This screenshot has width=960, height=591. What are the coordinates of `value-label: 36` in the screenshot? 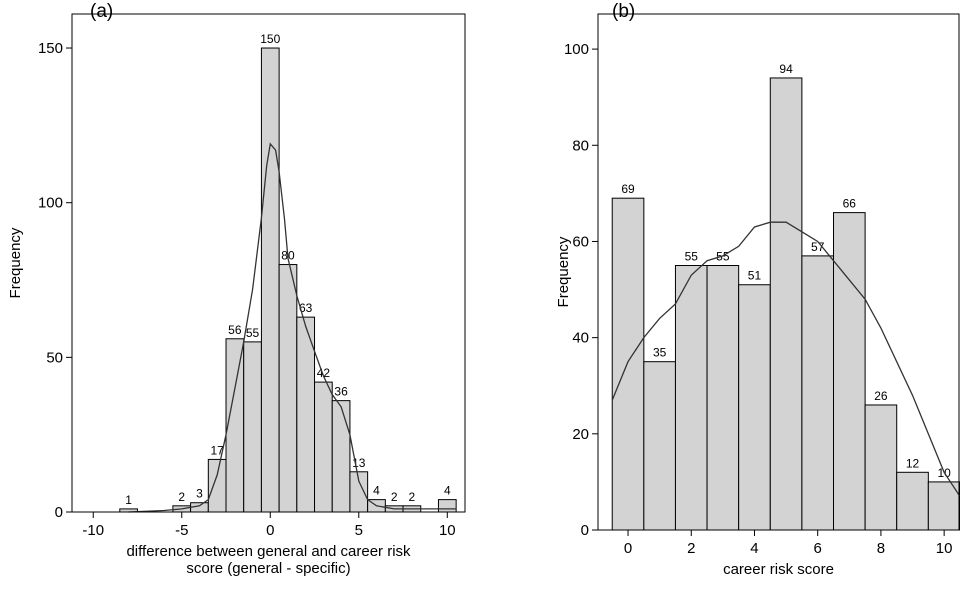 It's located at (341, 392).